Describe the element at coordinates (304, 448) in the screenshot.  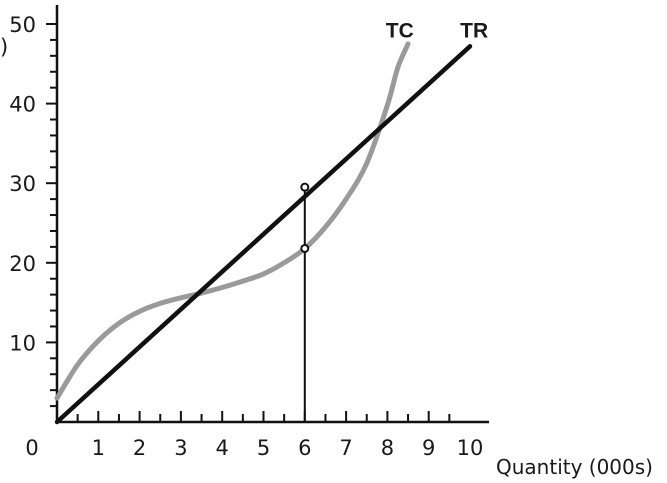
I see `x-tick-label: 6` at that location.